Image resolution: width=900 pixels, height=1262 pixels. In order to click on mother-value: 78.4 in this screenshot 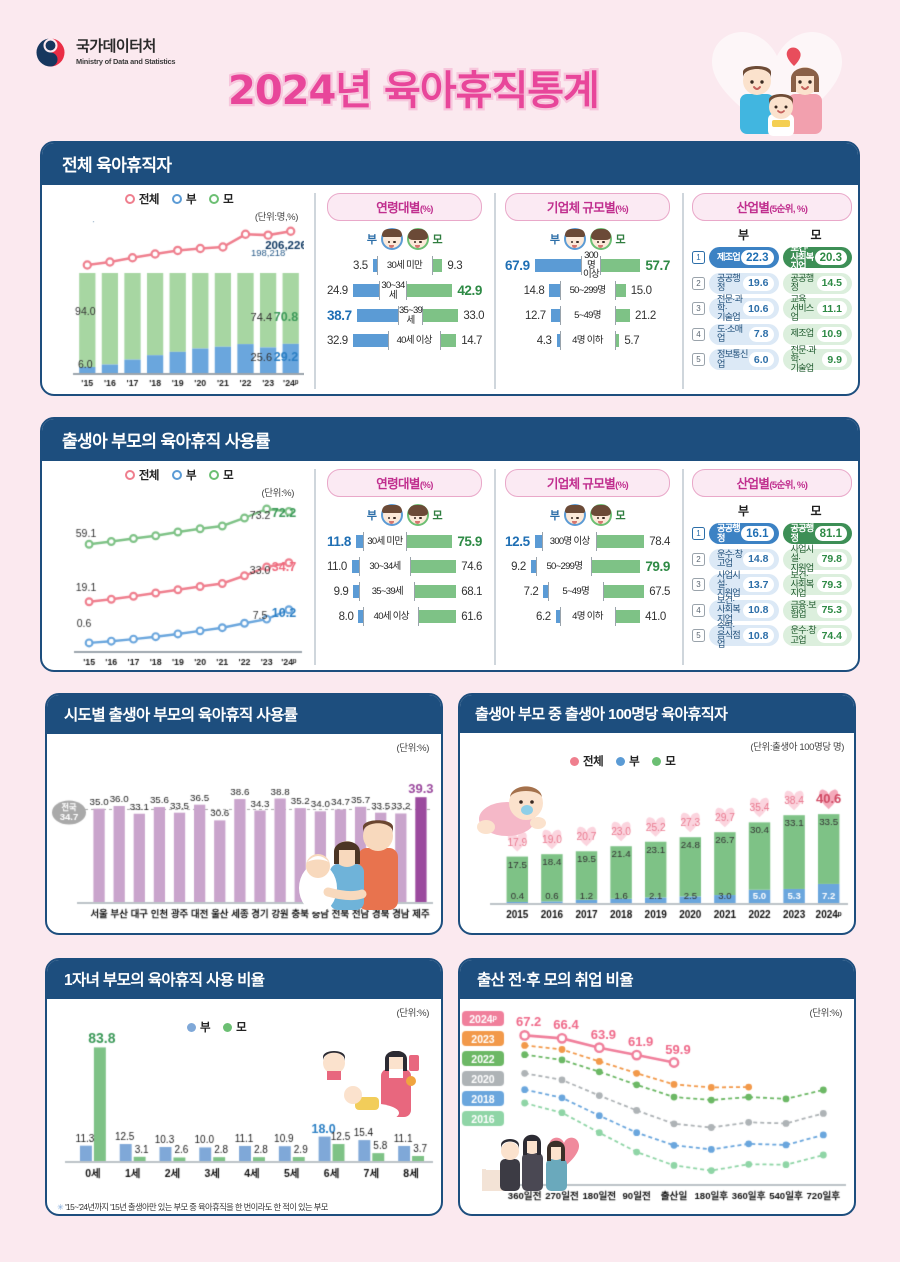, I will do `click(659, 541)`.